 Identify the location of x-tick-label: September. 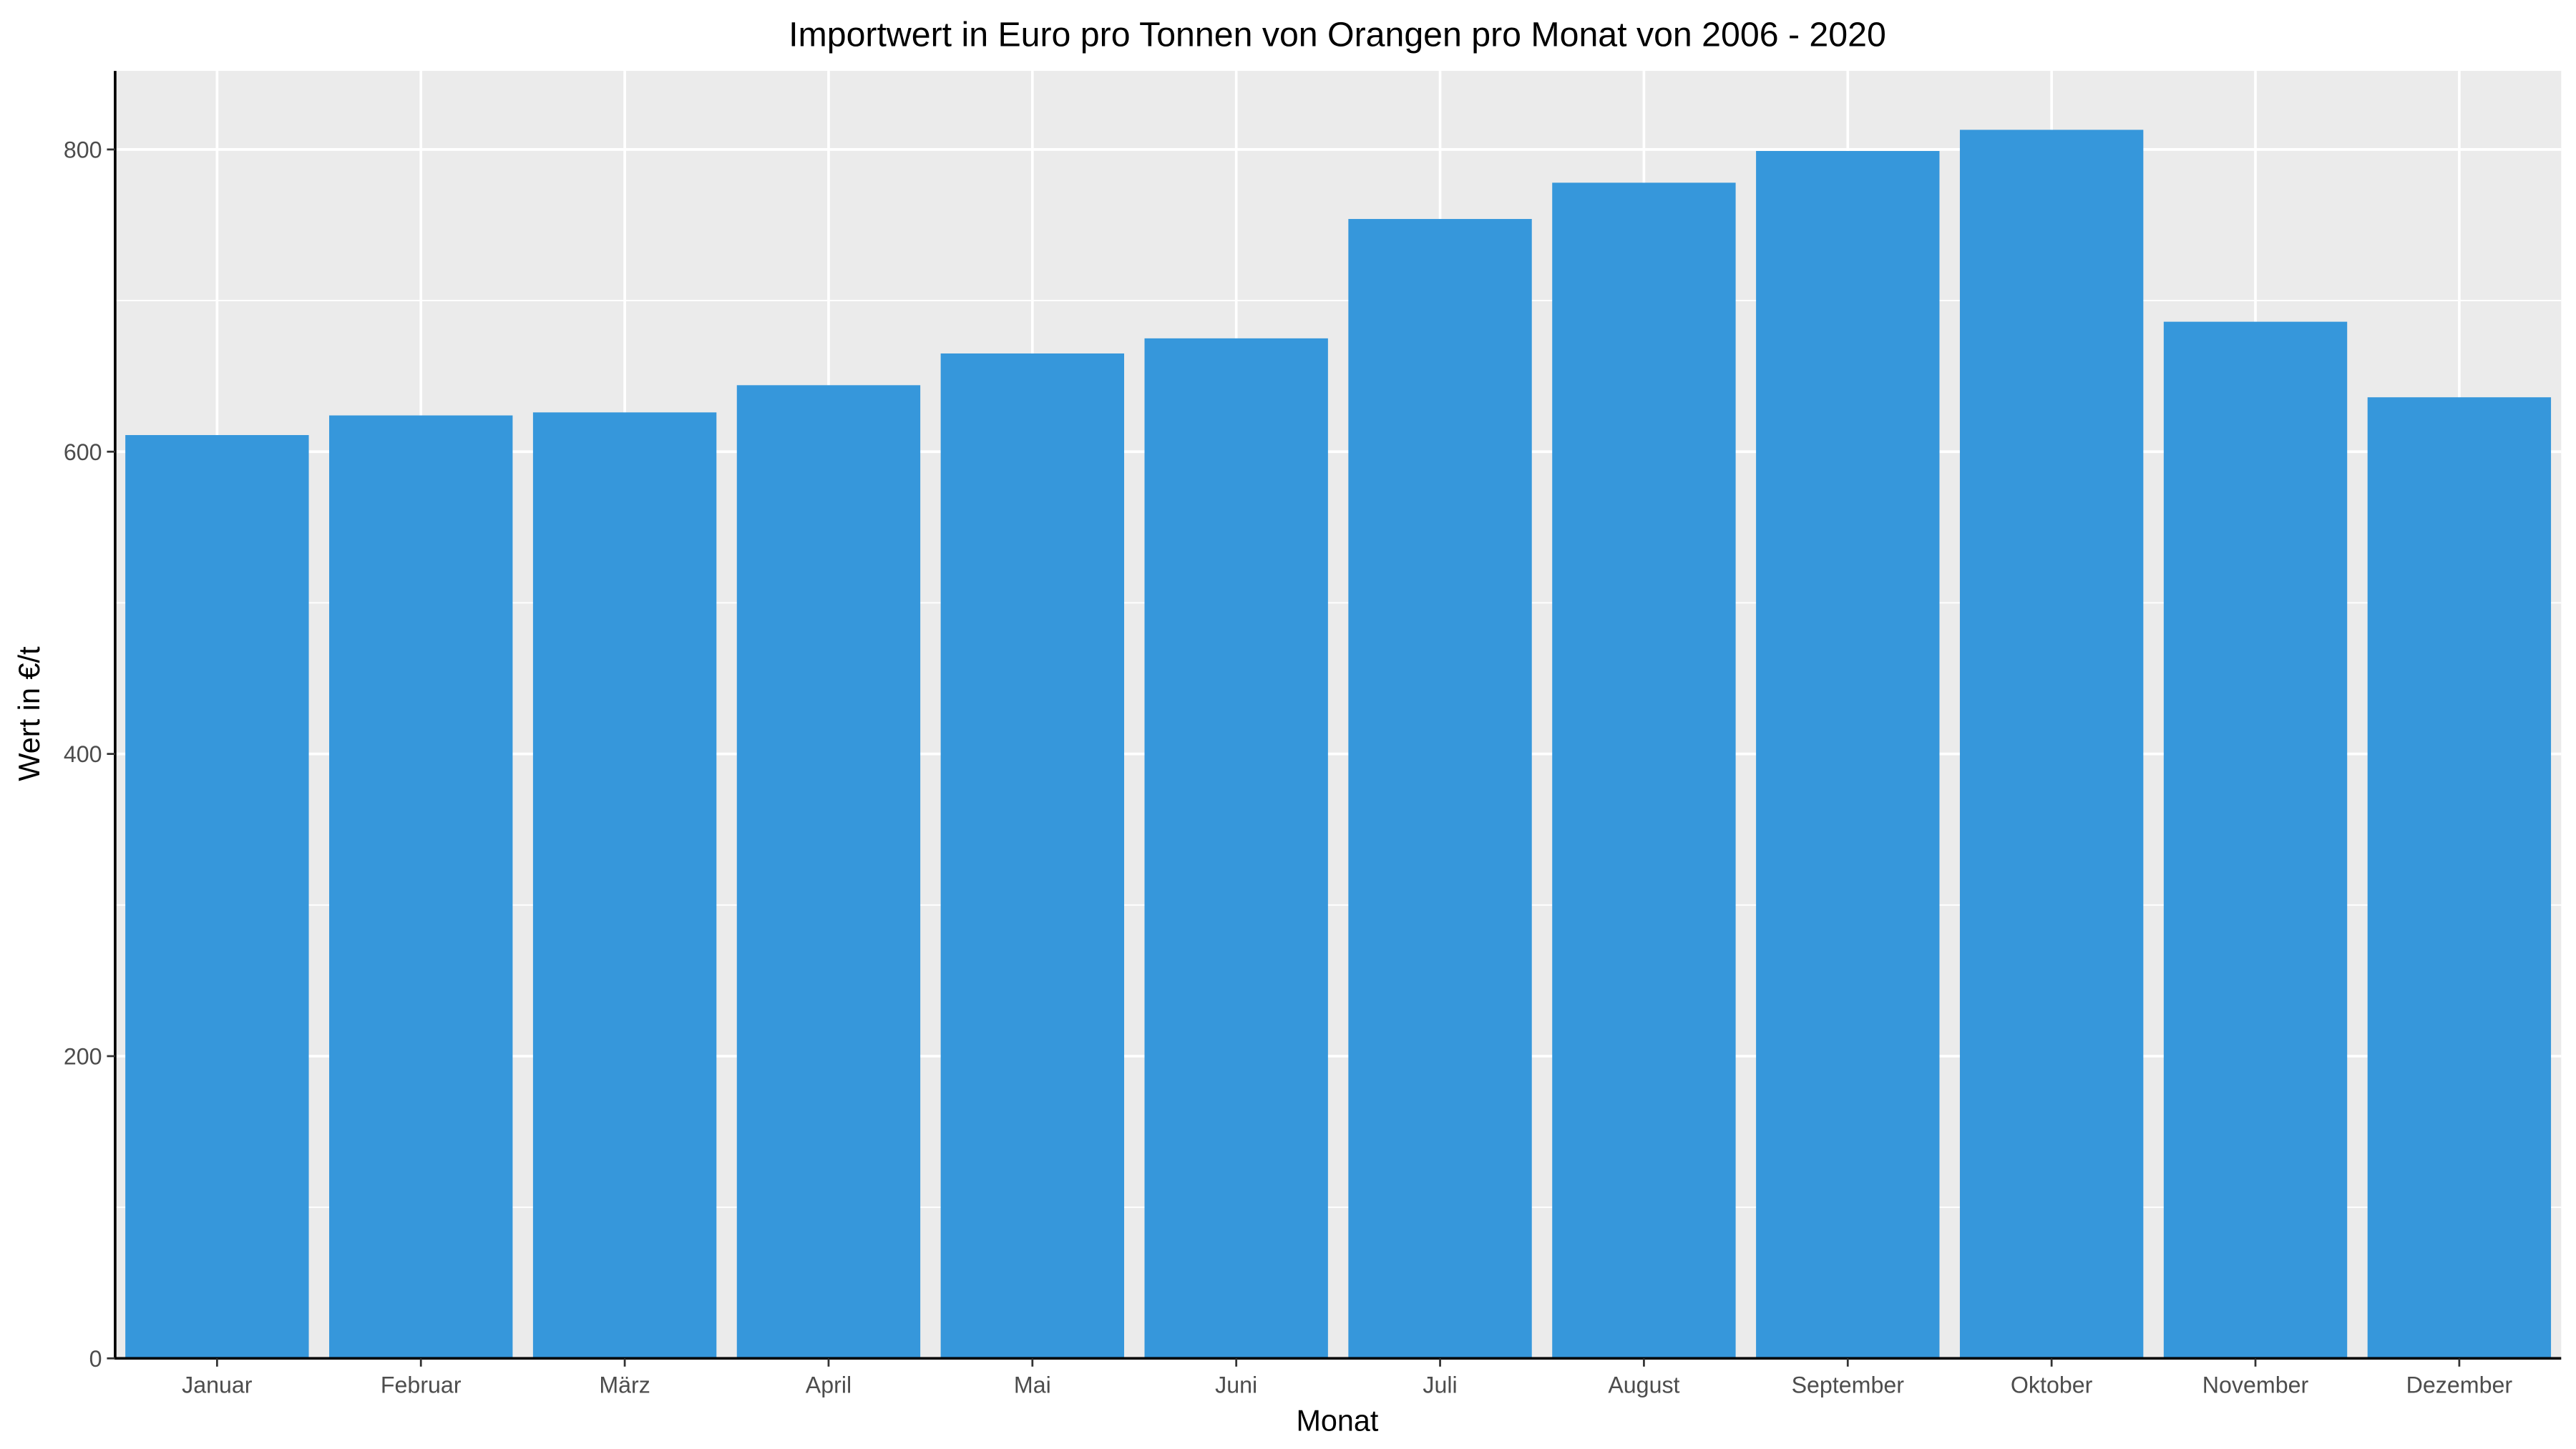
(1848, 1385).